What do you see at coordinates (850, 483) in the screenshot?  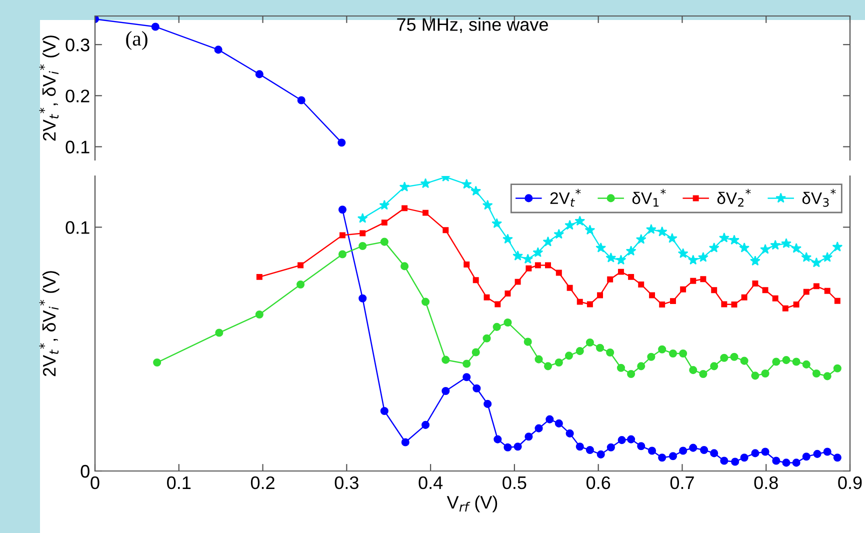 I see `x-tick-label: 0.9` at bounding box center [850, 483].